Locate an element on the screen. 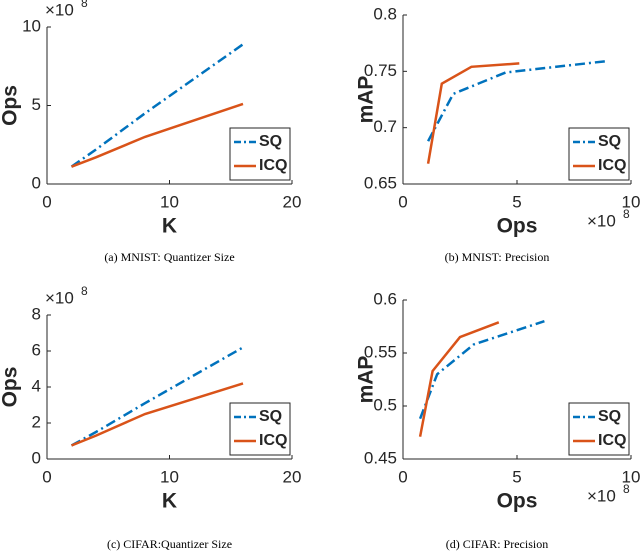 Image resolution: width=640 pixels, height=553 pixels. y-tick-label: 0.65 is located at coordinates (380, 182).